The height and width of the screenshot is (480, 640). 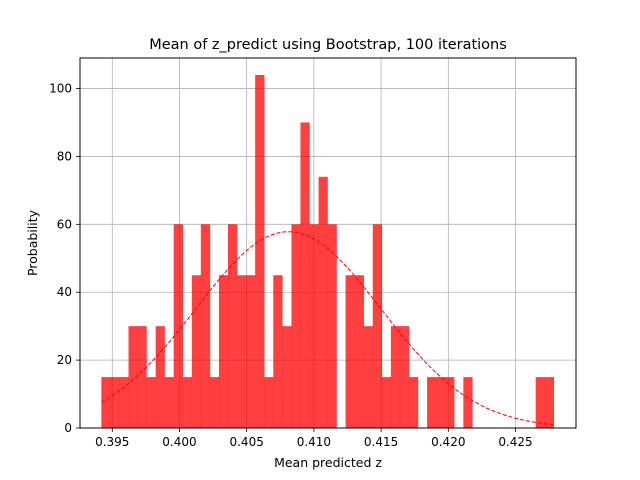 I want to click on x-tick-label: 0.405, so click(x=246, y=442).